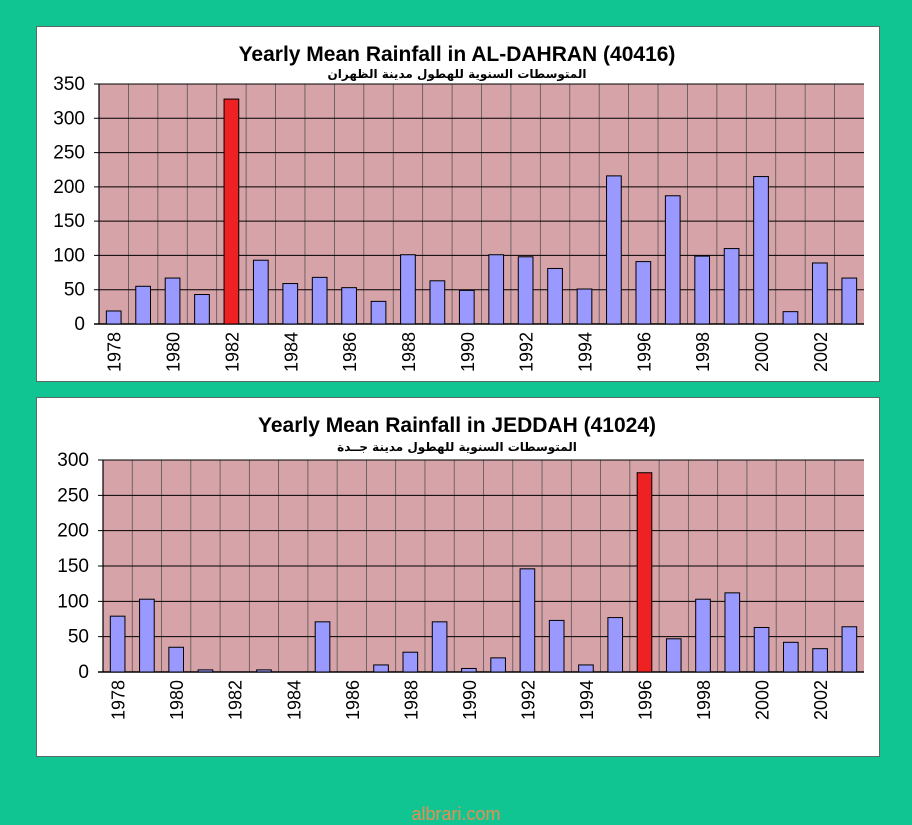  What do you see at coordinates (457, 74) in the screenshot?
I see `chart-subtitle: المتوسطات السنوية للهطول مدينة الظهران` at bounding box center [457, 74].